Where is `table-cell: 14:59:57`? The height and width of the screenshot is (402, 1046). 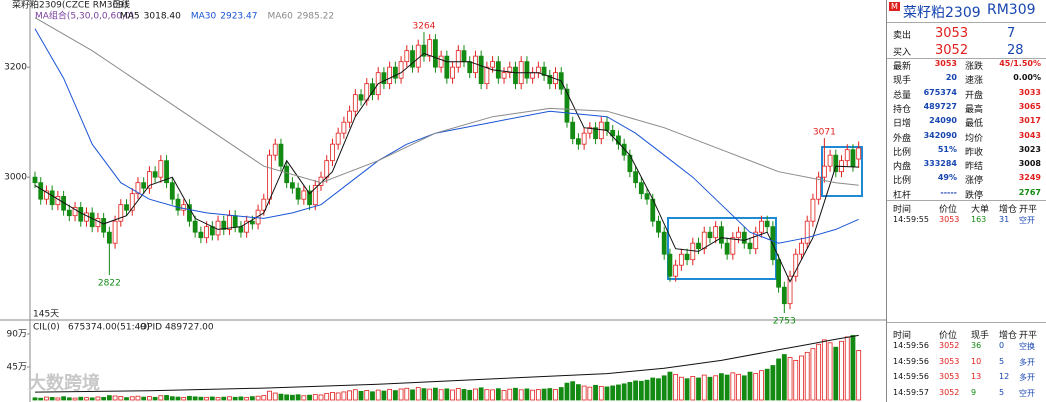 table-cell: 14:59:57 is located at coordinates (911, 392).